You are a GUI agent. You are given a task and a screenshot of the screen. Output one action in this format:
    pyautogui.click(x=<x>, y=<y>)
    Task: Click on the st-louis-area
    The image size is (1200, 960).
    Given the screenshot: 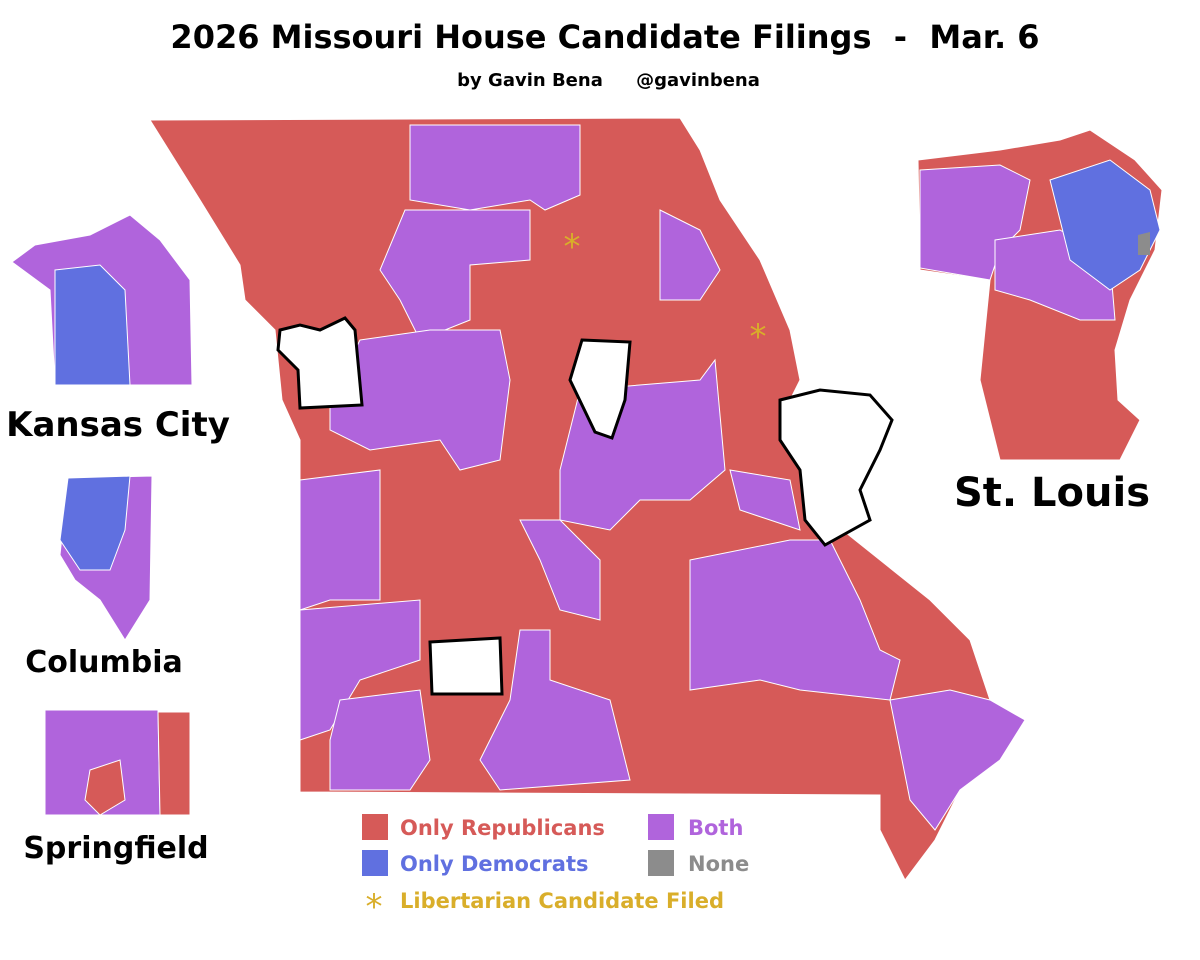 What is the action you would take?
    pyautogui.click(x=836, y=467)
    